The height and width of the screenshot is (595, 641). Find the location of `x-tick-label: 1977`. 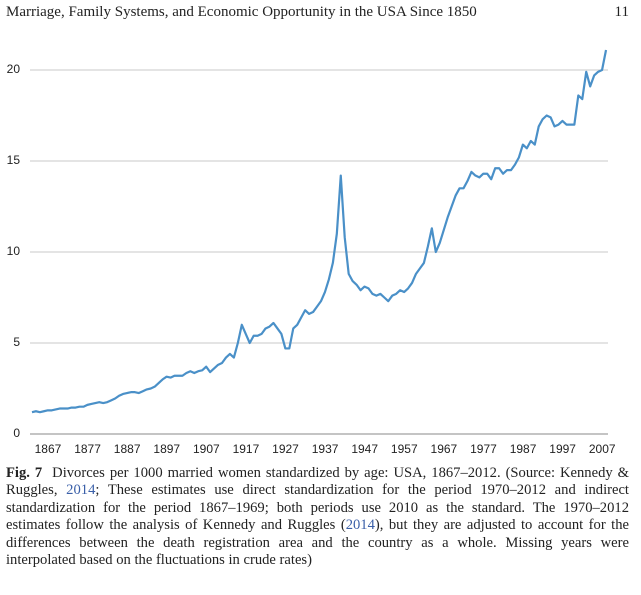

x-tick-label: 1977 is located at coordinates (483, 449).